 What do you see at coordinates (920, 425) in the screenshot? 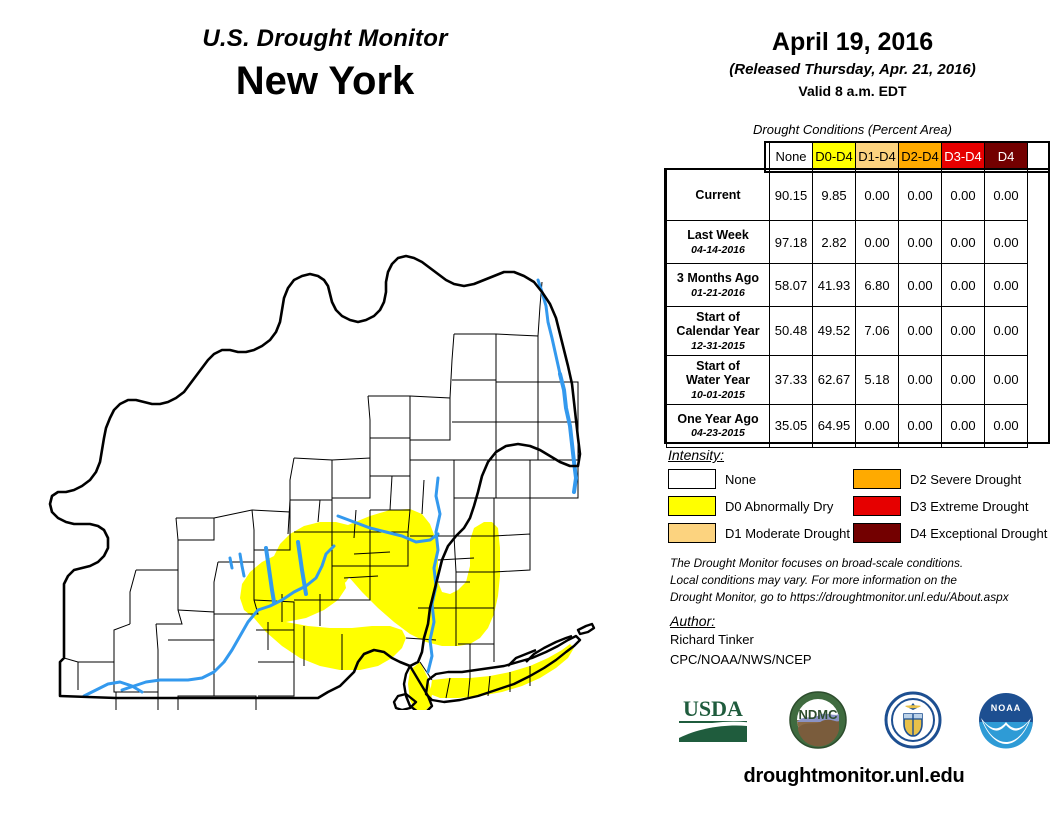
I see `cell-oneyear-d2d4: 0.00` at bounding box center [920, 425].